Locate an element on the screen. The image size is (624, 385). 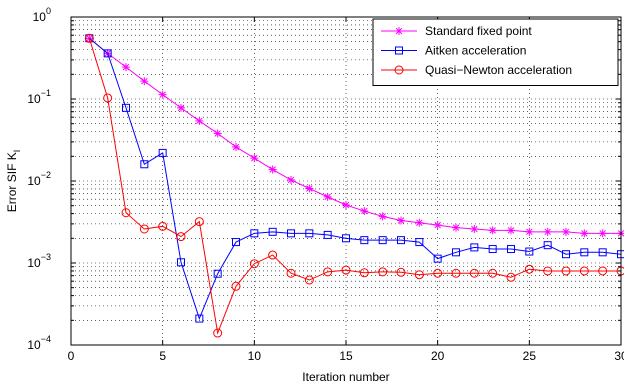
legend-label: Quasi−Newton acceleration is located at coordinates (498, 70).